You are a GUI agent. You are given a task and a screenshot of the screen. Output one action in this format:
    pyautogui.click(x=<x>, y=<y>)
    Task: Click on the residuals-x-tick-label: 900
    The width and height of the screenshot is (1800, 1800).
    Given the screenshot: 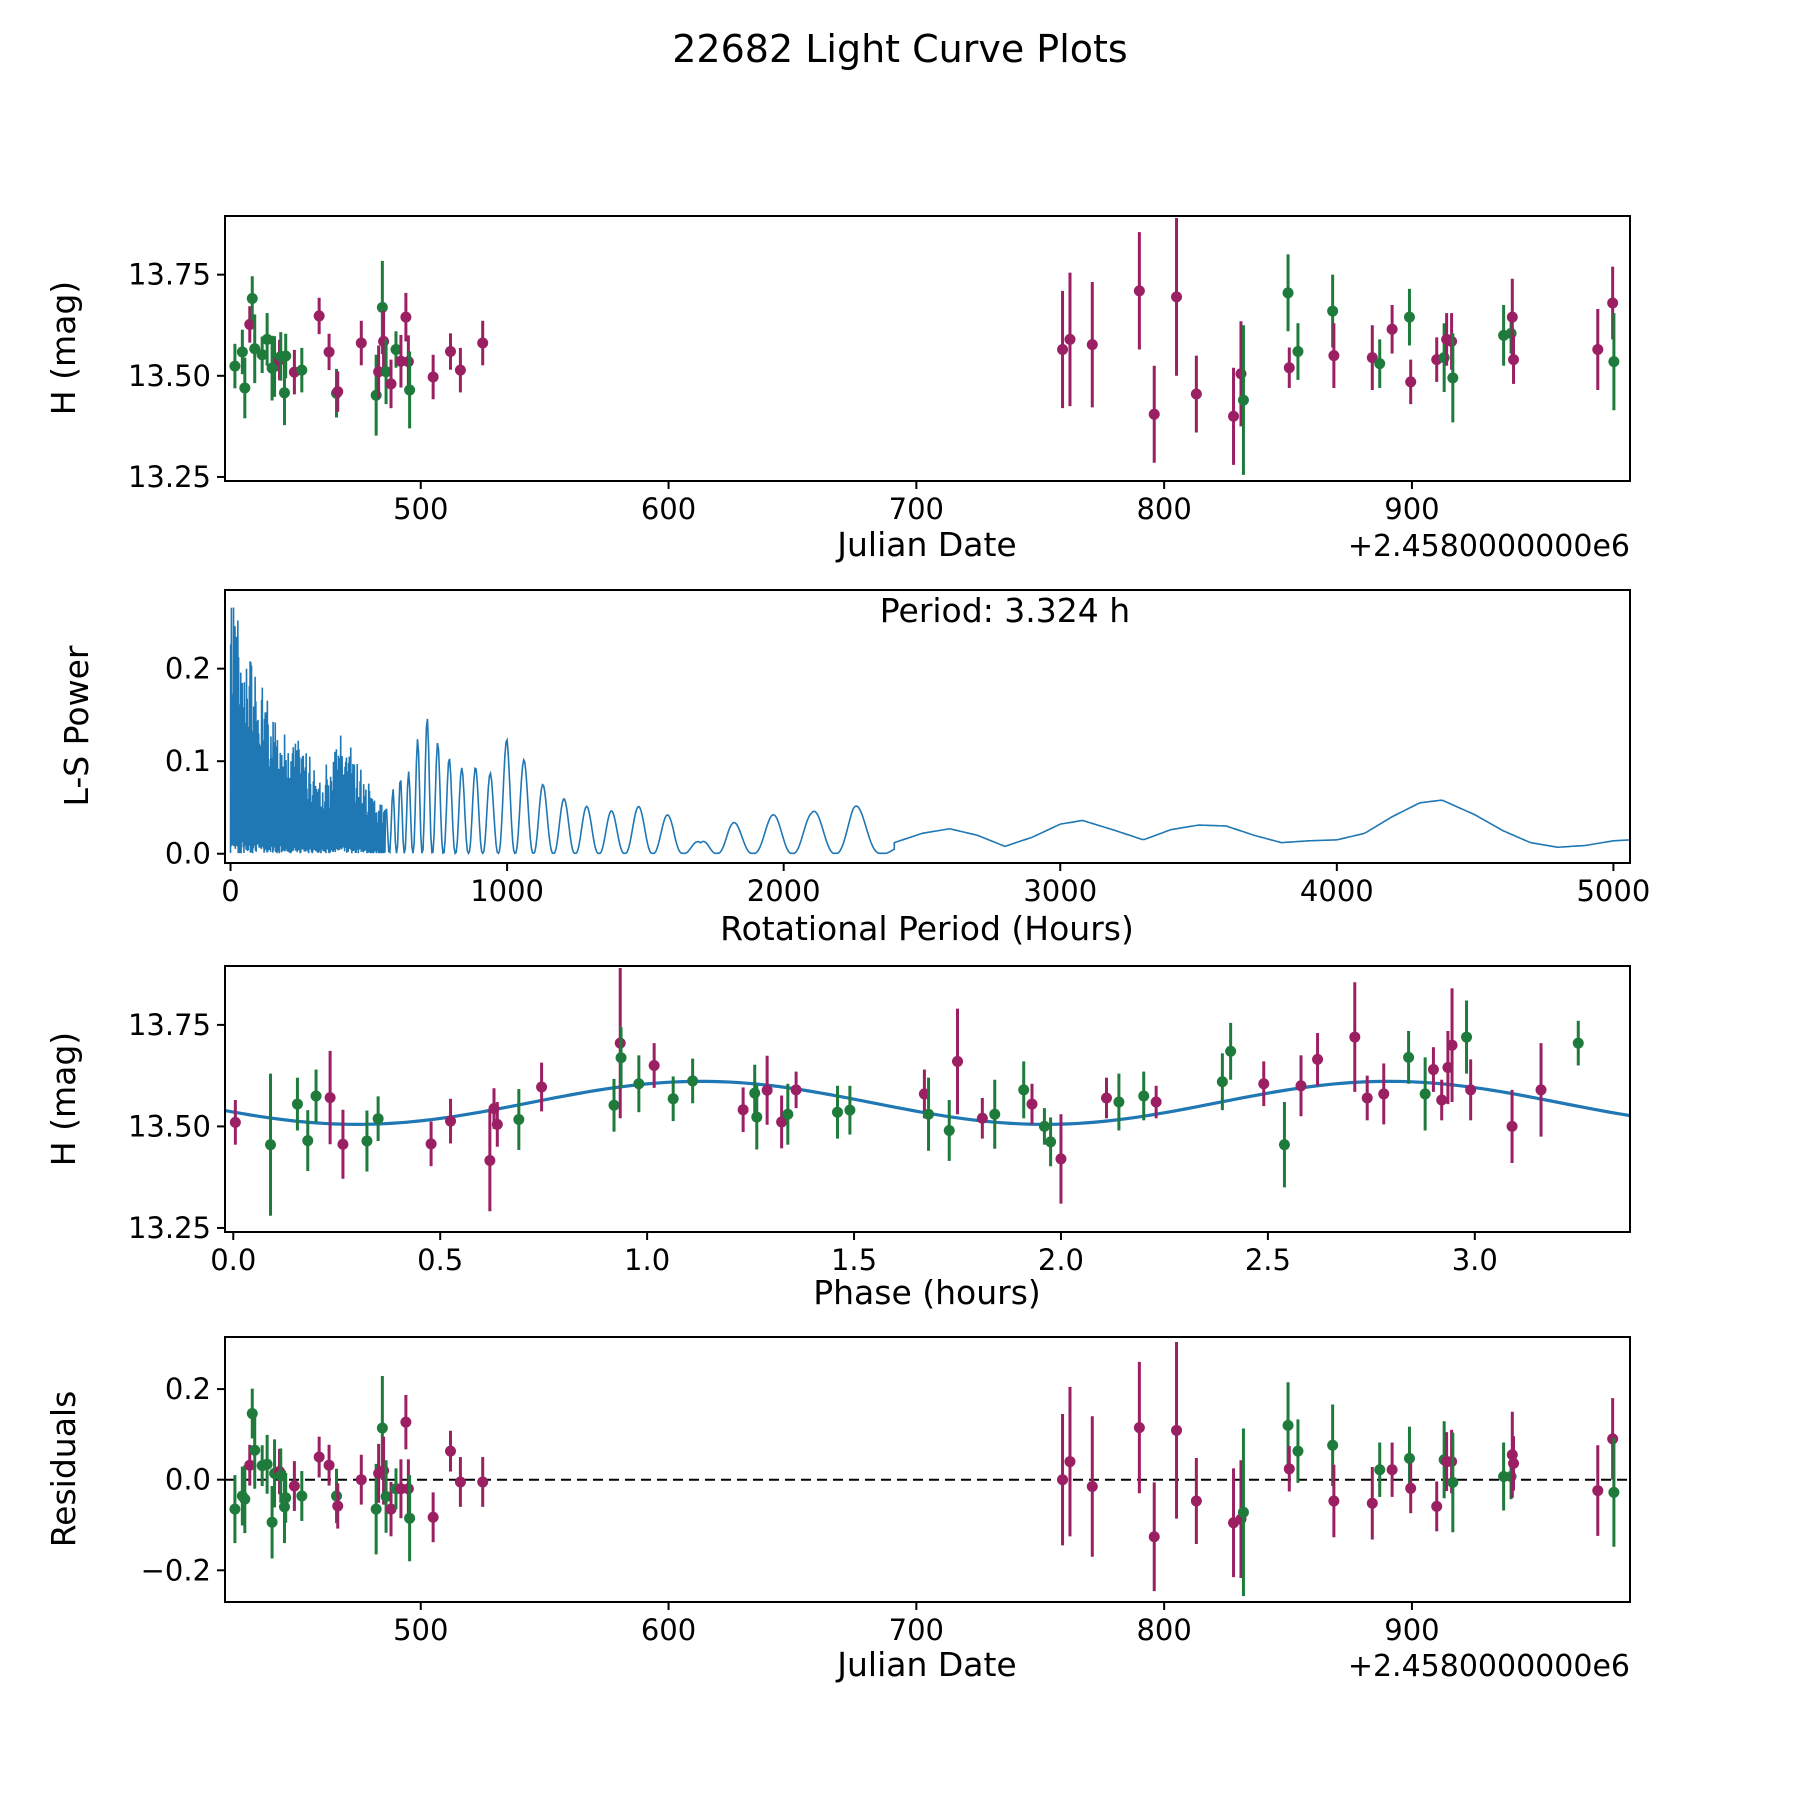 What is the action you would take?
    pyautogui.click(x=1411, y=1630)
    